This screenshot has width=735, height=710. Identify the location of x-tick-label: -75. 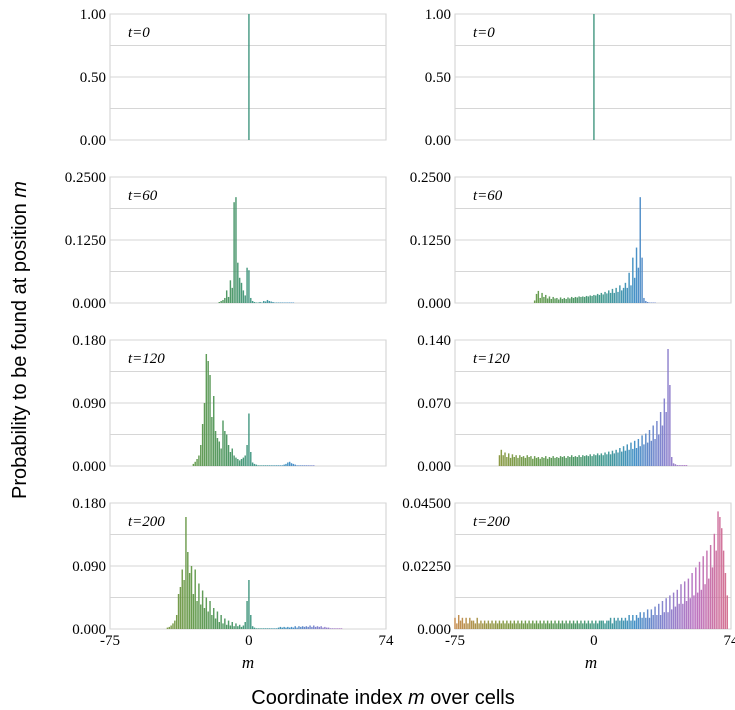
(455, 641).